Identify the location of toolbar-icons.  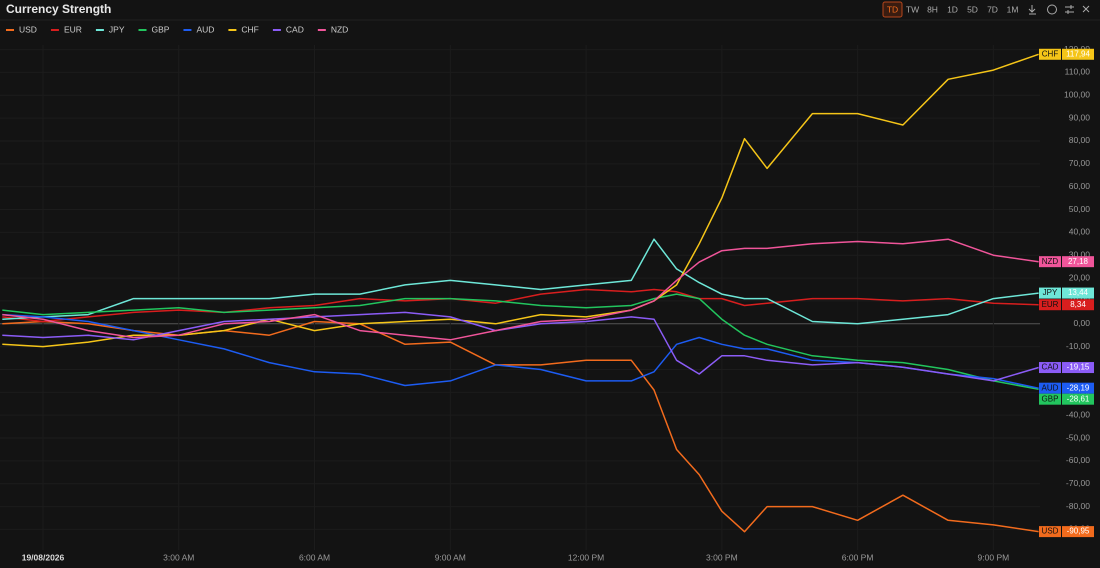
(1059, 9).